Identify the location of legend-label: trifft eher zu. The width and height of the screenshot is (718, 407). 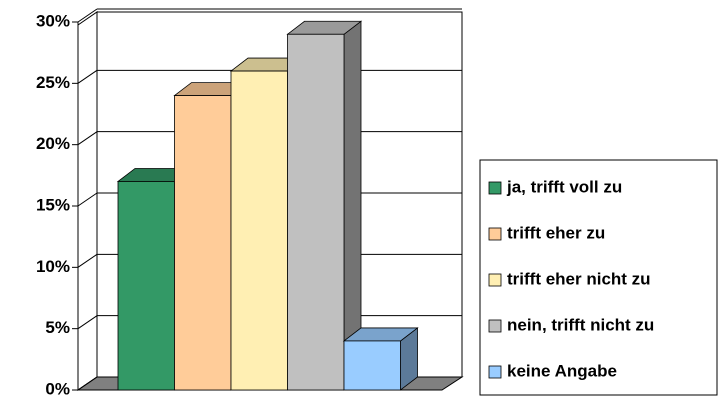
(556, 232).